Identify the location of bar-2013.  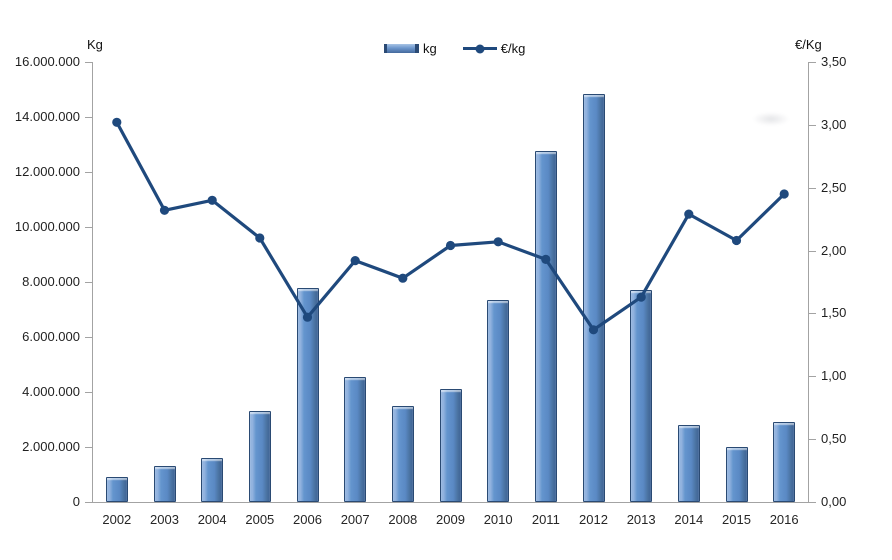
(641, 396).